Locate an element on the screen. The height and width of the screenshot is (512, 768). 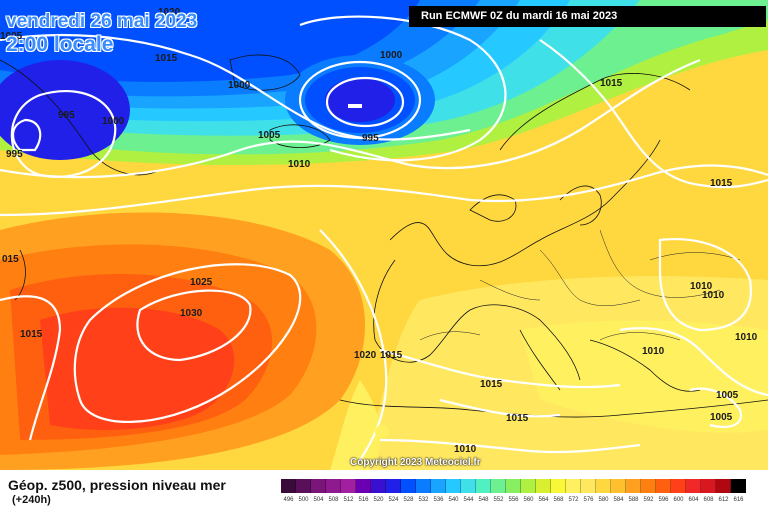
scale-tick-label: 568 is located at coordinates (558, 500).